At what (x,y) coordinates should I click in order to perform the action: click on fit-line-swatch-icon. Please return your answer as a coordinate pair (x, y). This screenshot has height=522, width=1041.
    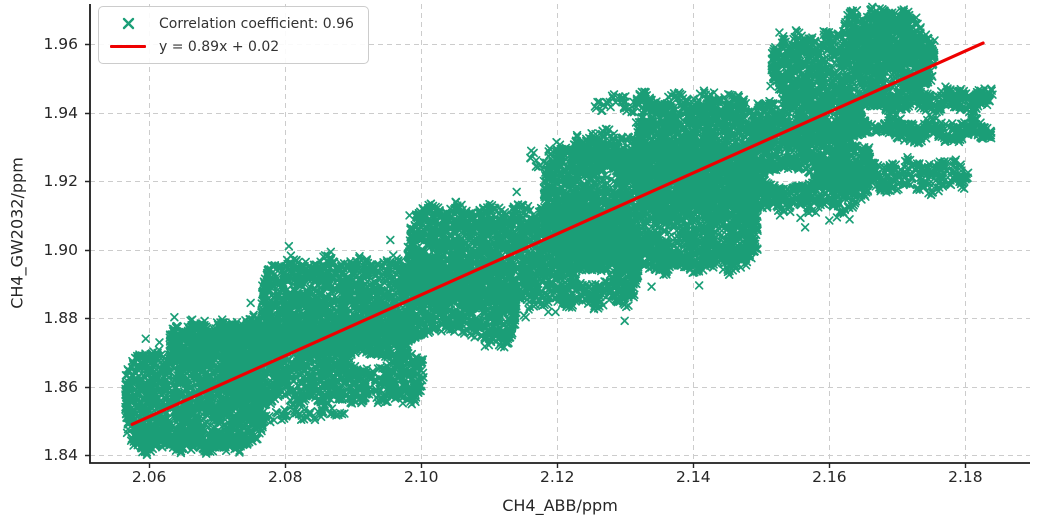
    Looking at the image, I should click on (128, 46).